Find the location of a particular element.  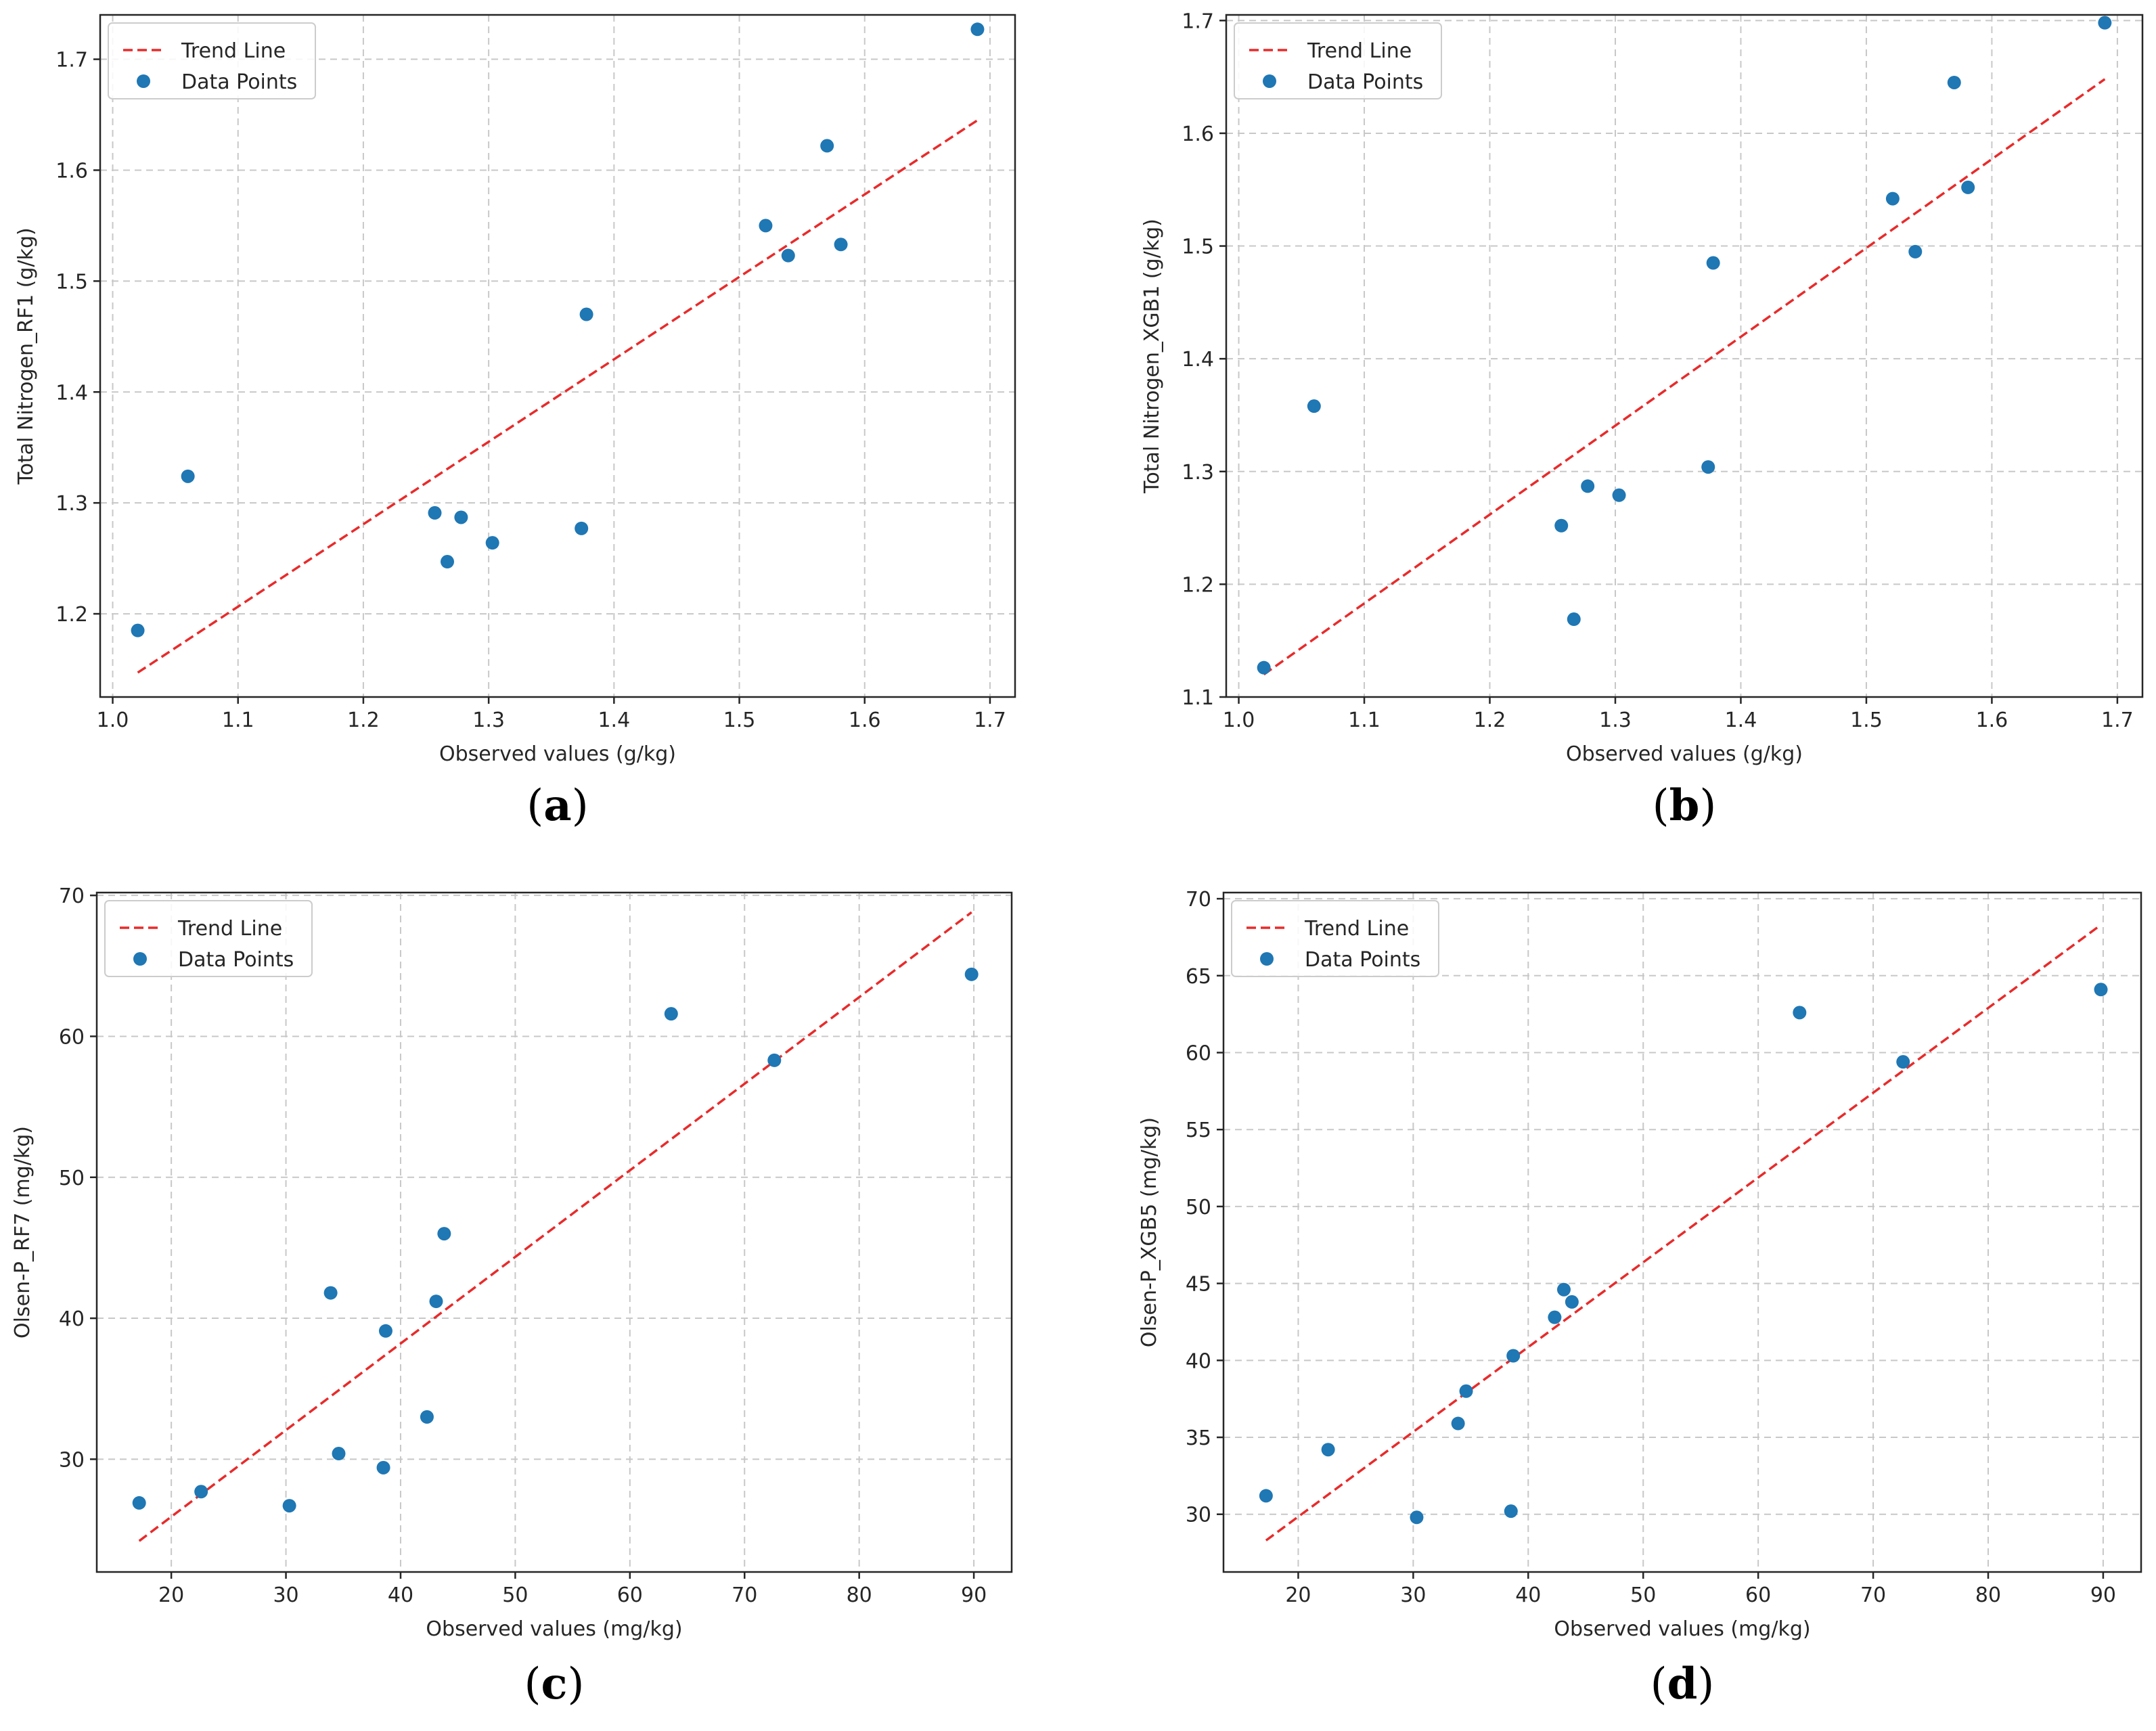

y-tick-label: 1.4 is located at coordinates (71, 393).